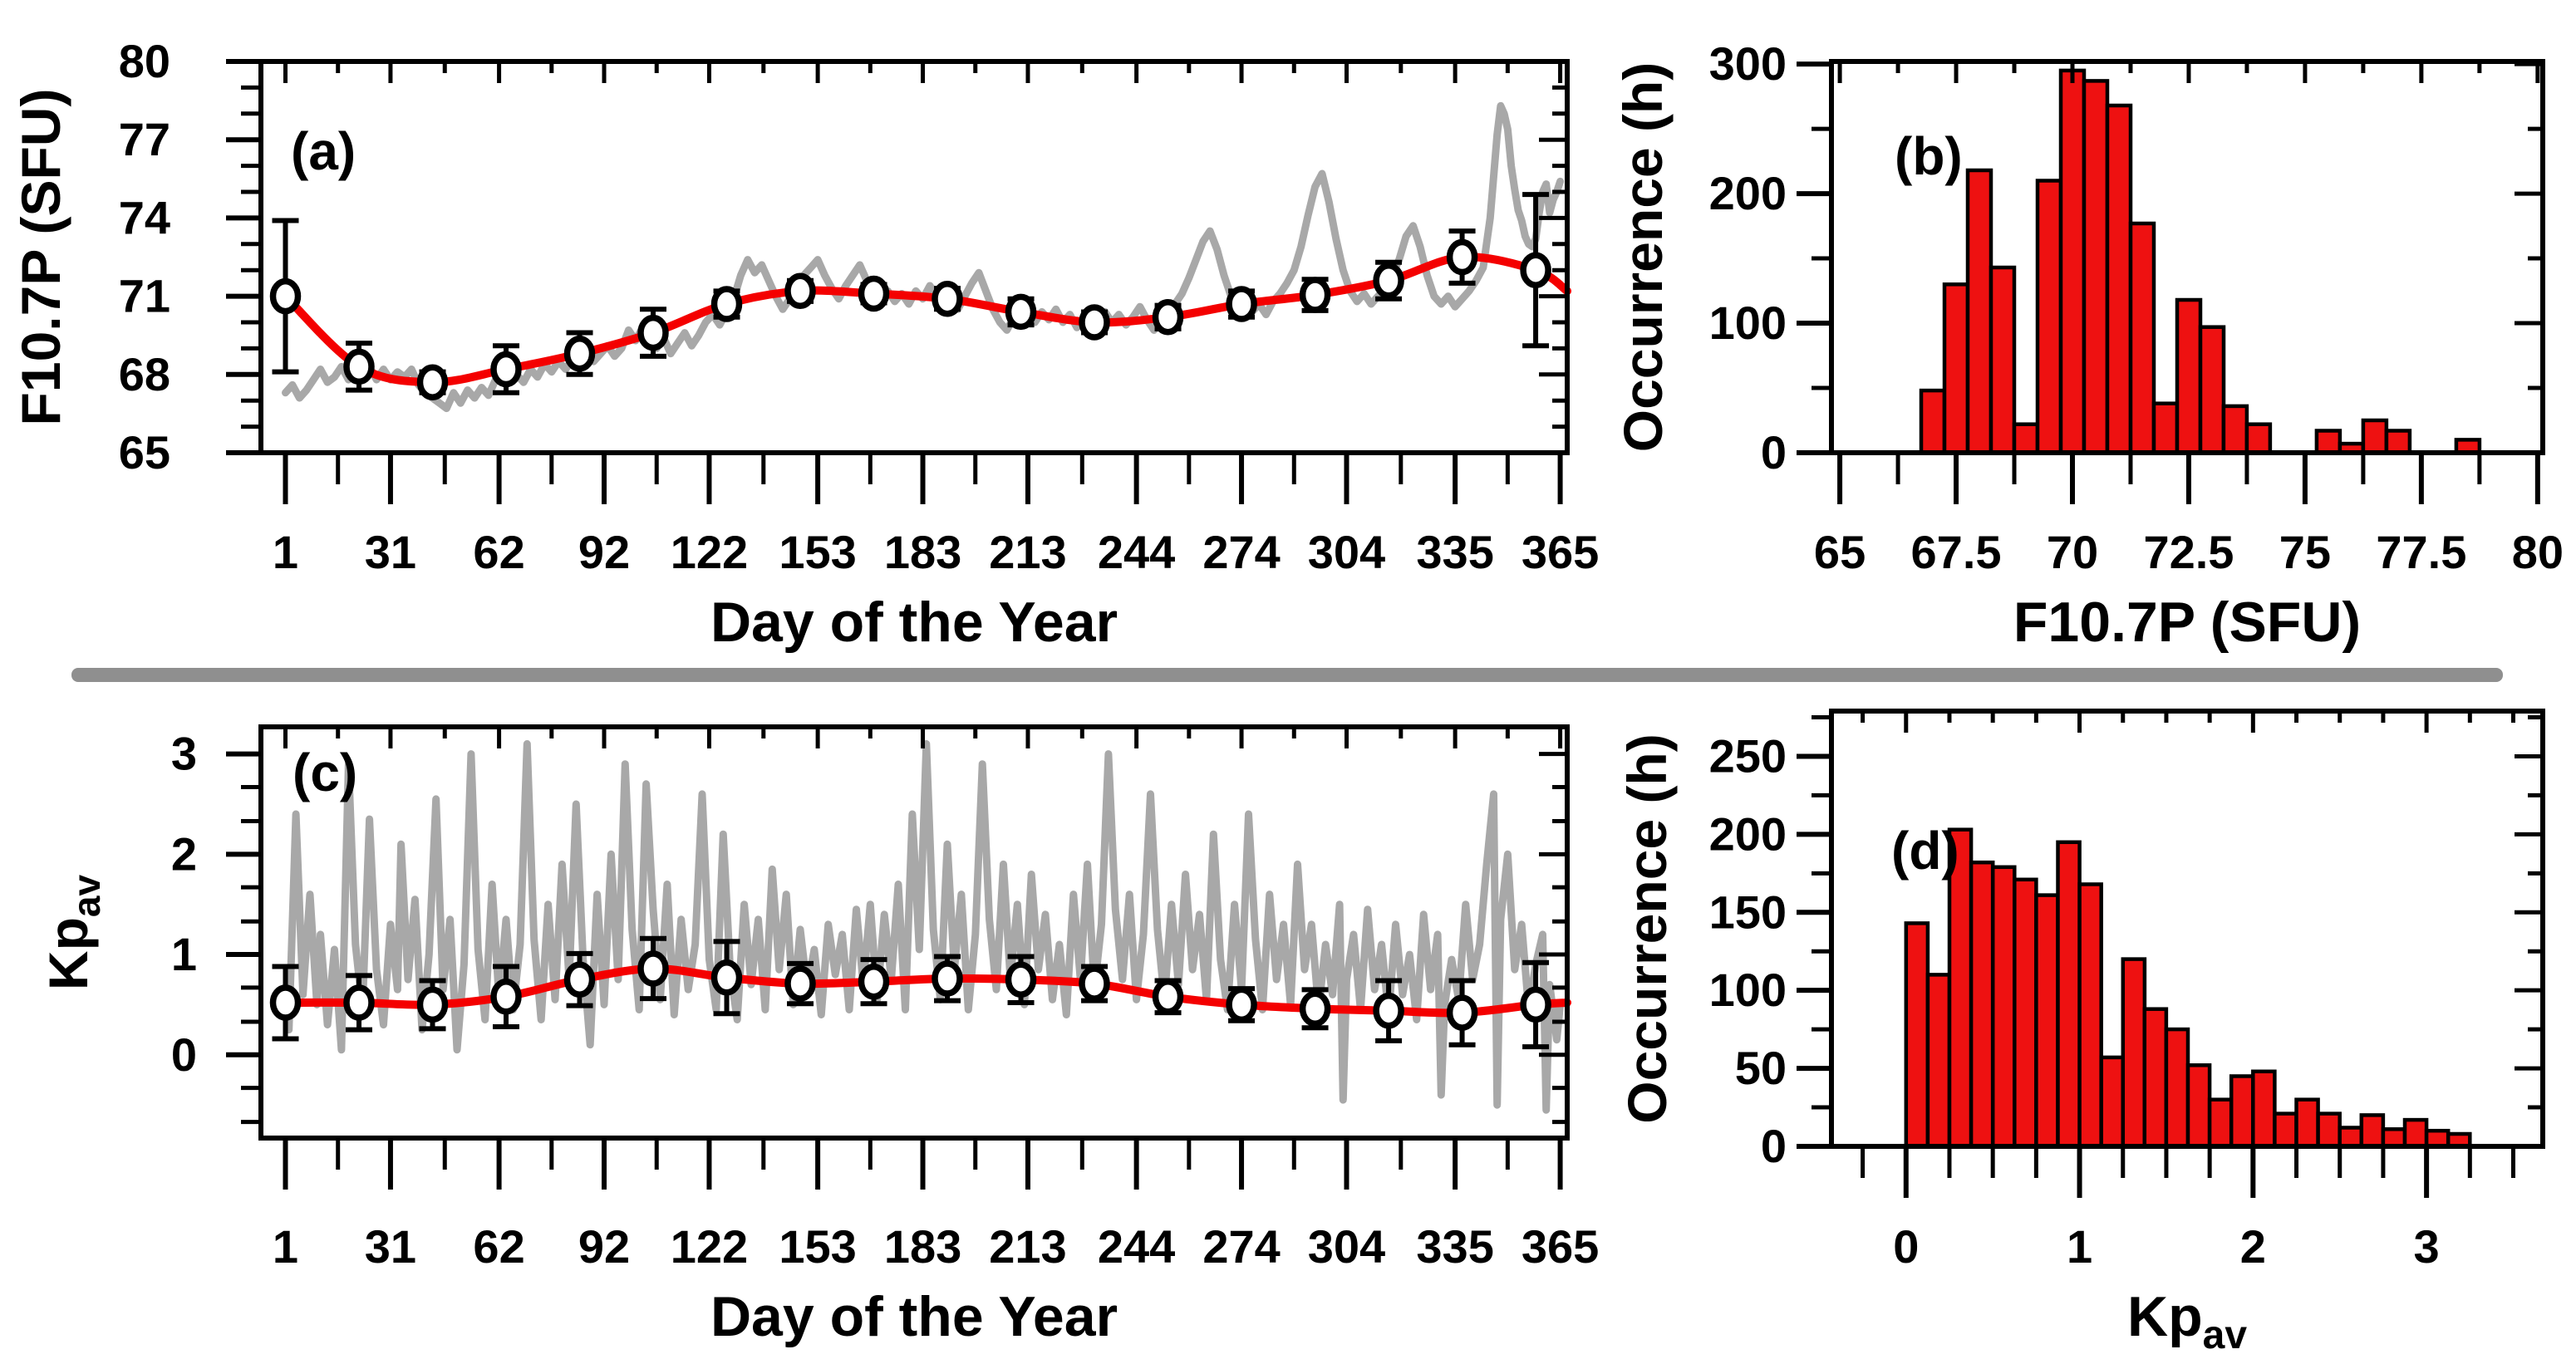 The width and height of the screenshot is (2576, 1364). What do you see at coordinates (2188, 988) in the screenshot?
I see `series-d` at bounding box center [2188, 988].